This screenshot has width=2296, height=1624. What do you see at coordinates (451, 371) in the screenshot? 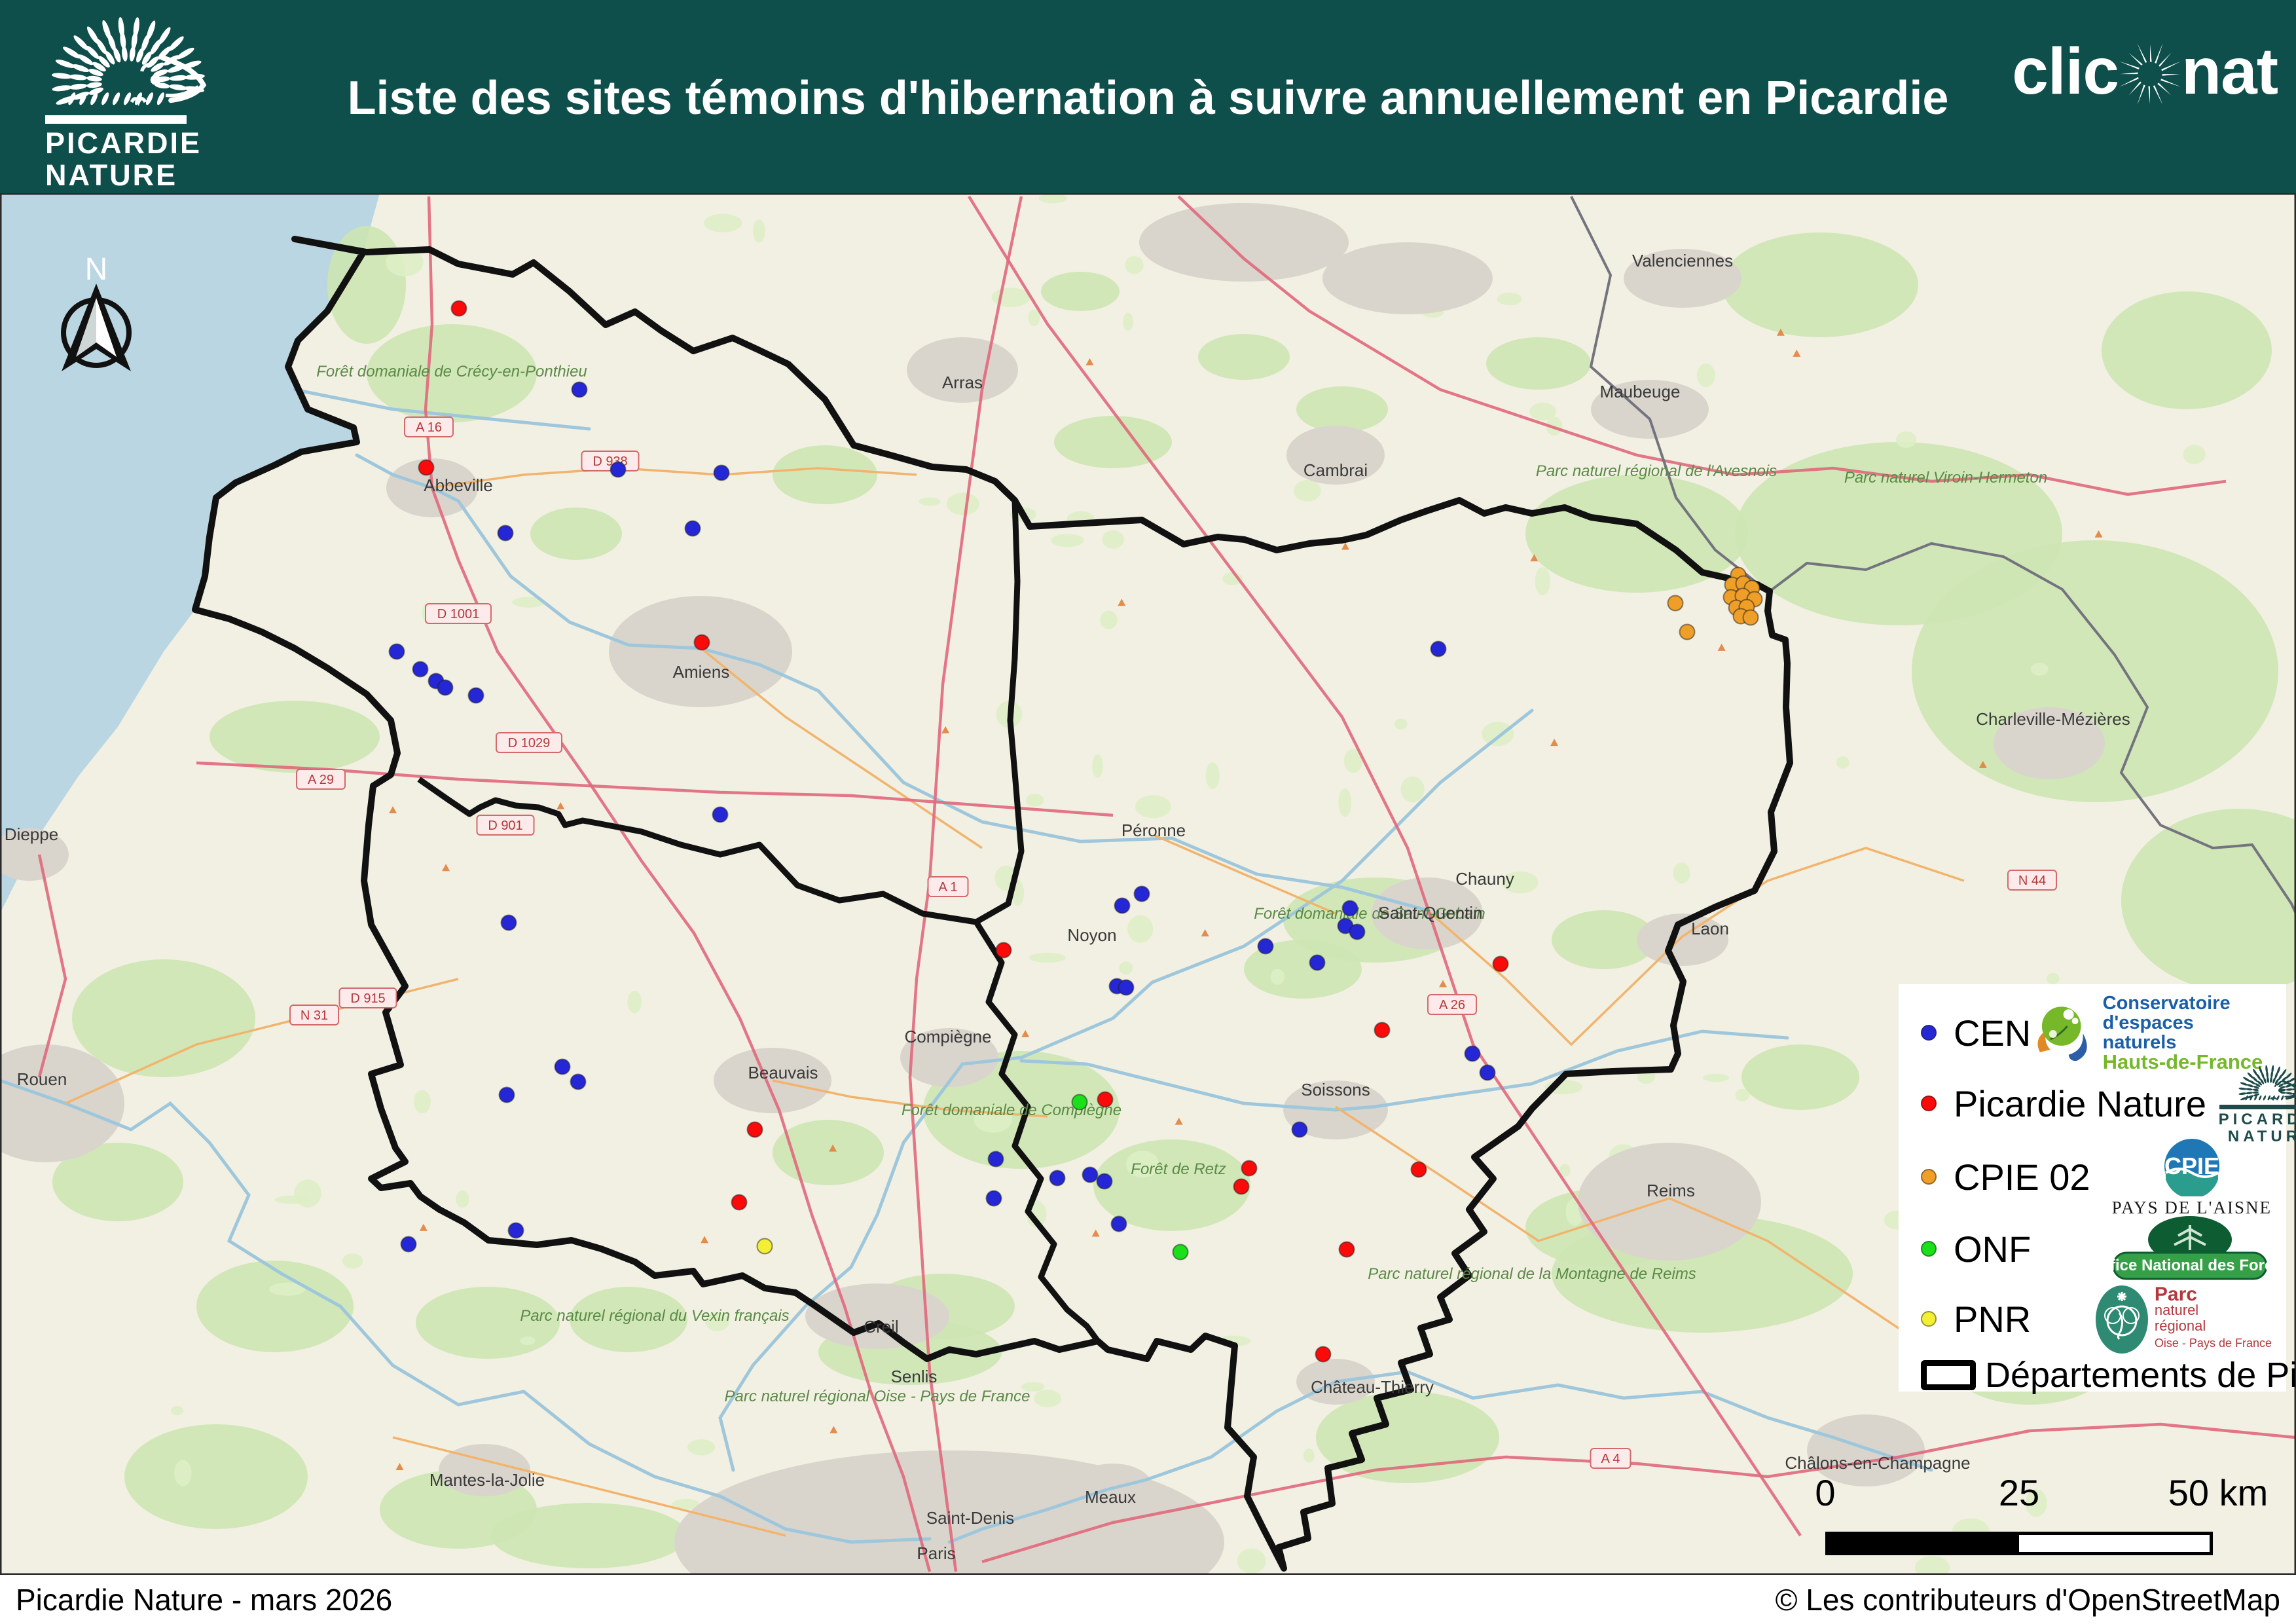
I see `area-label: Forêt domaniale de Crécy-en-Ponthieu` at bounding box center [451, 371].